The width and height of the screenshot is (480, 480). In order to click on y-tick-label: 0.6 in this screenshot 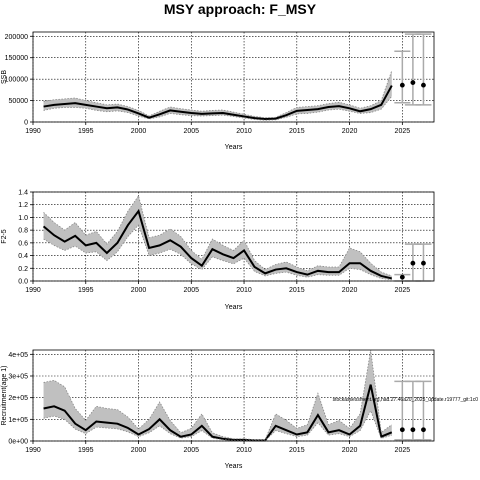, I will do `click(23, 243)`.